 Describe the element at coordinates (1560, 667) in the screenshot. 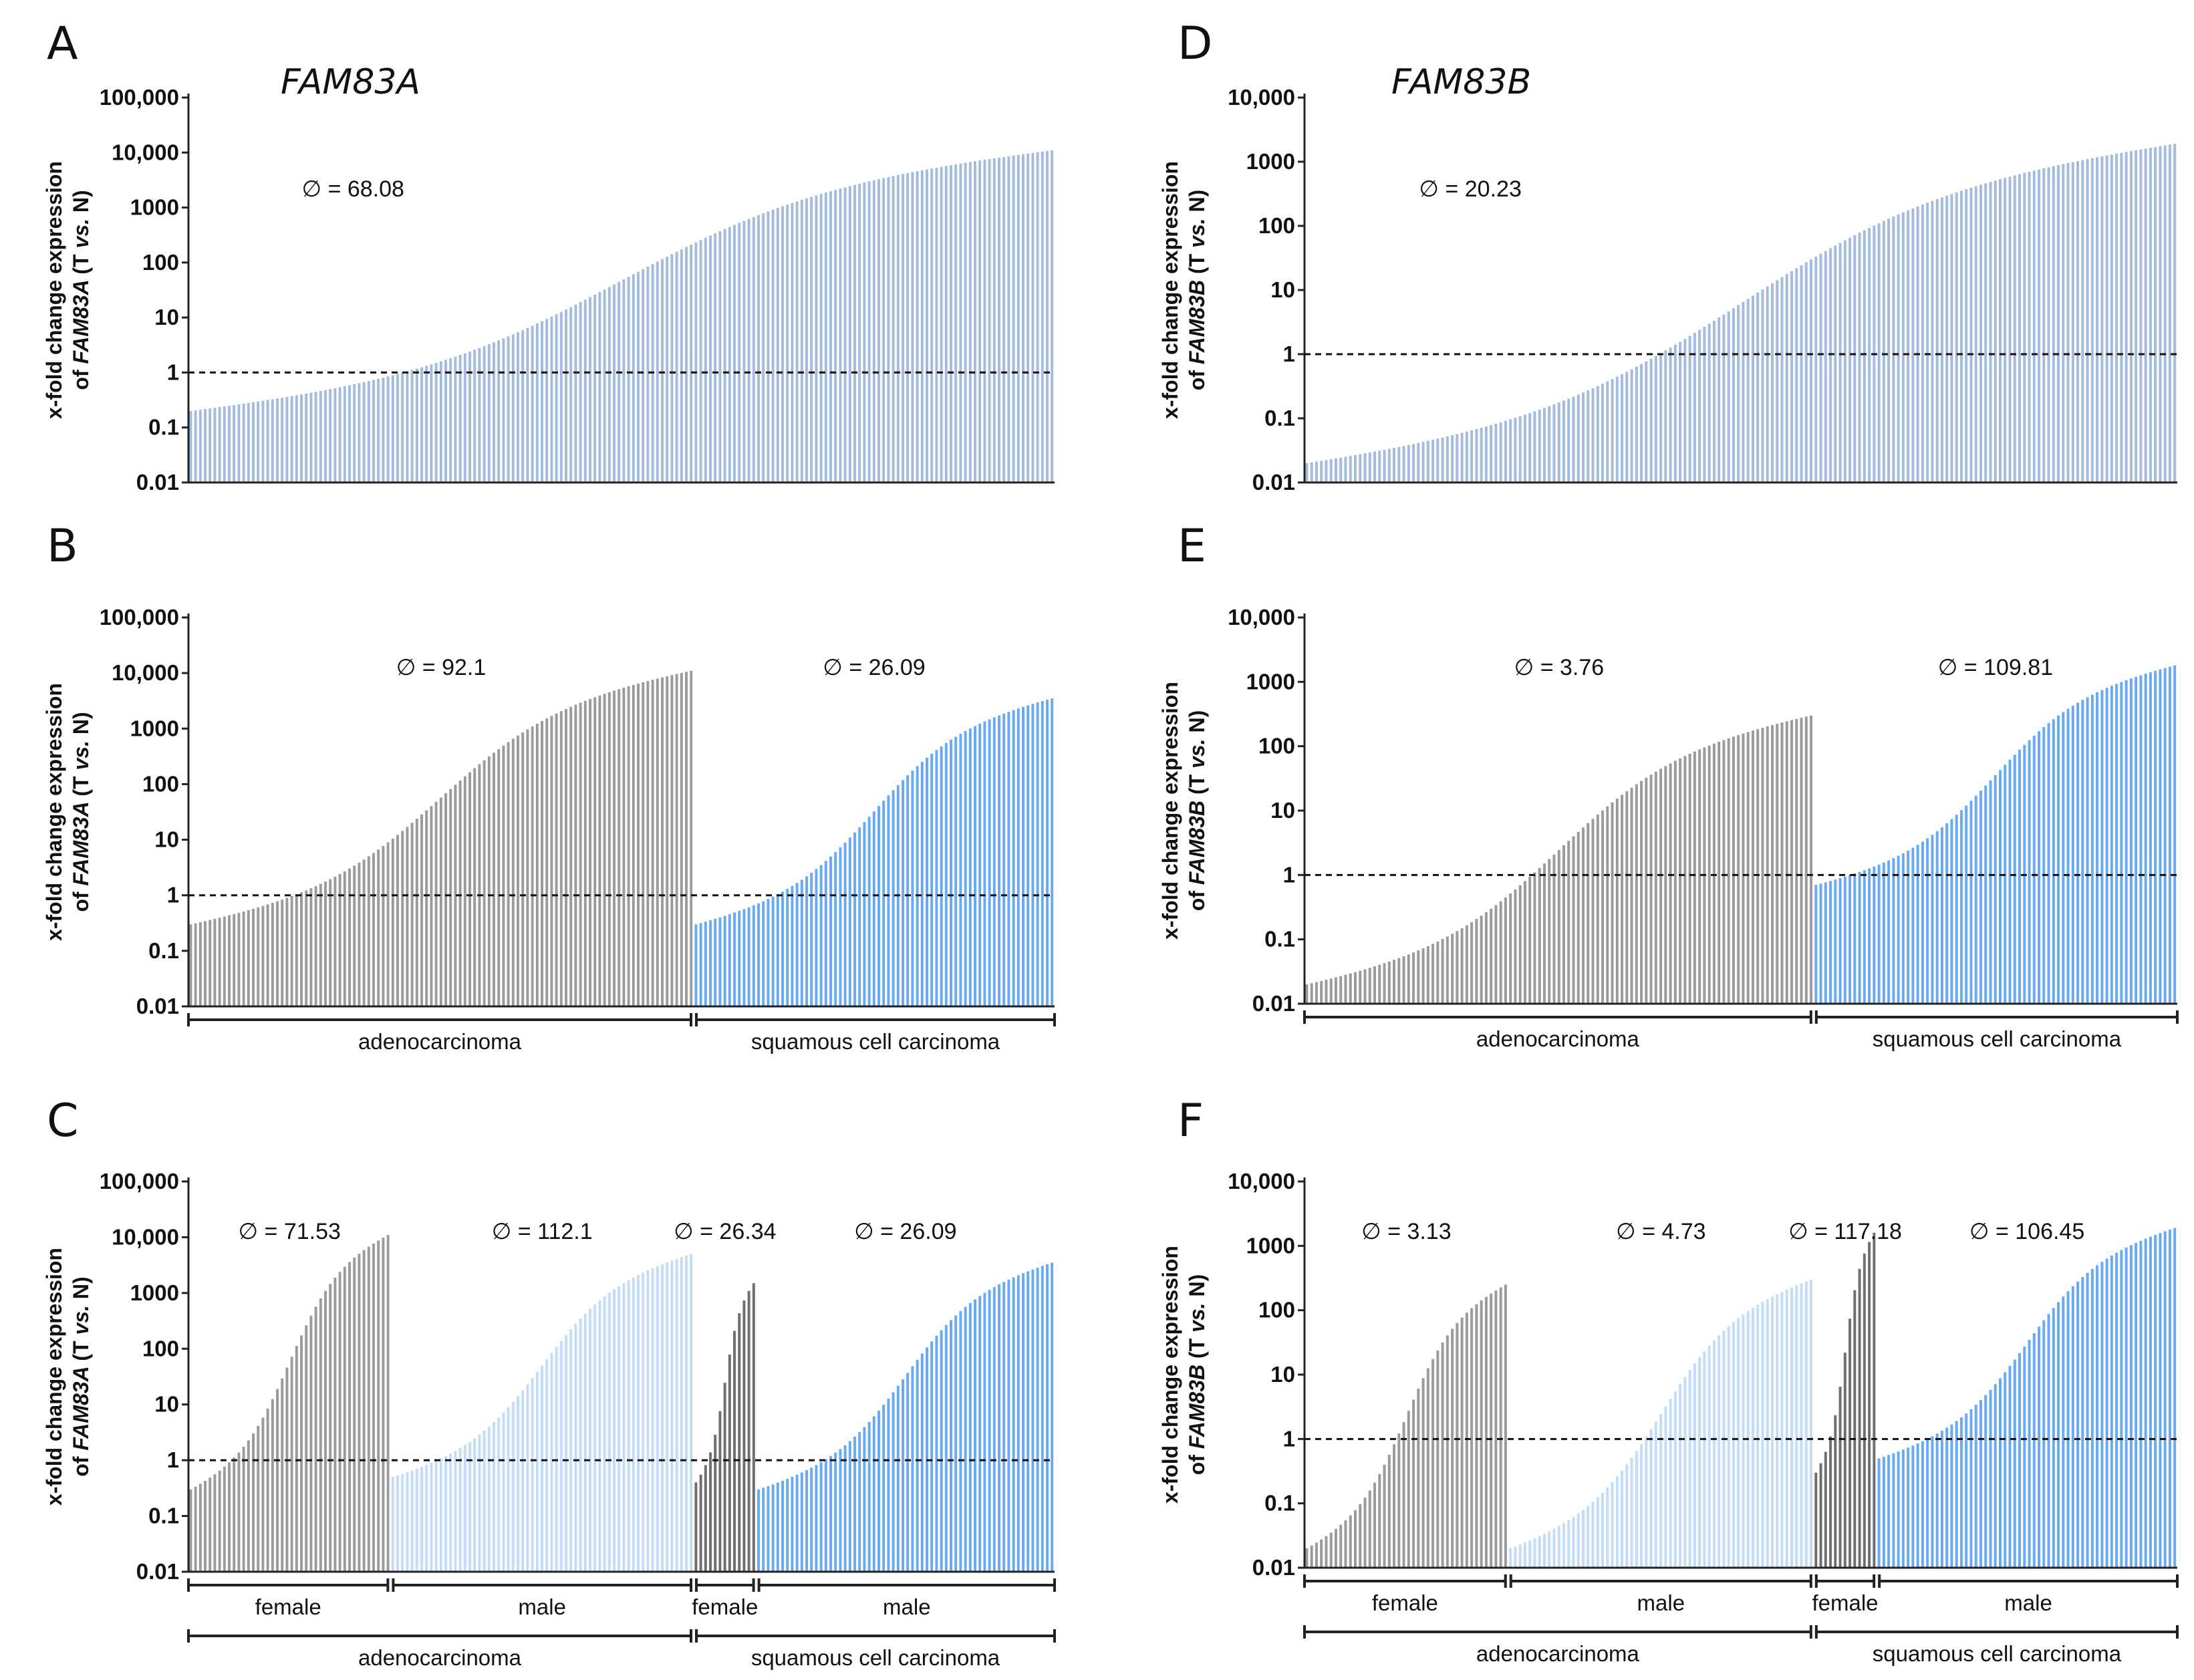

I see `mean-label: ∅ = 3.76` at that location.